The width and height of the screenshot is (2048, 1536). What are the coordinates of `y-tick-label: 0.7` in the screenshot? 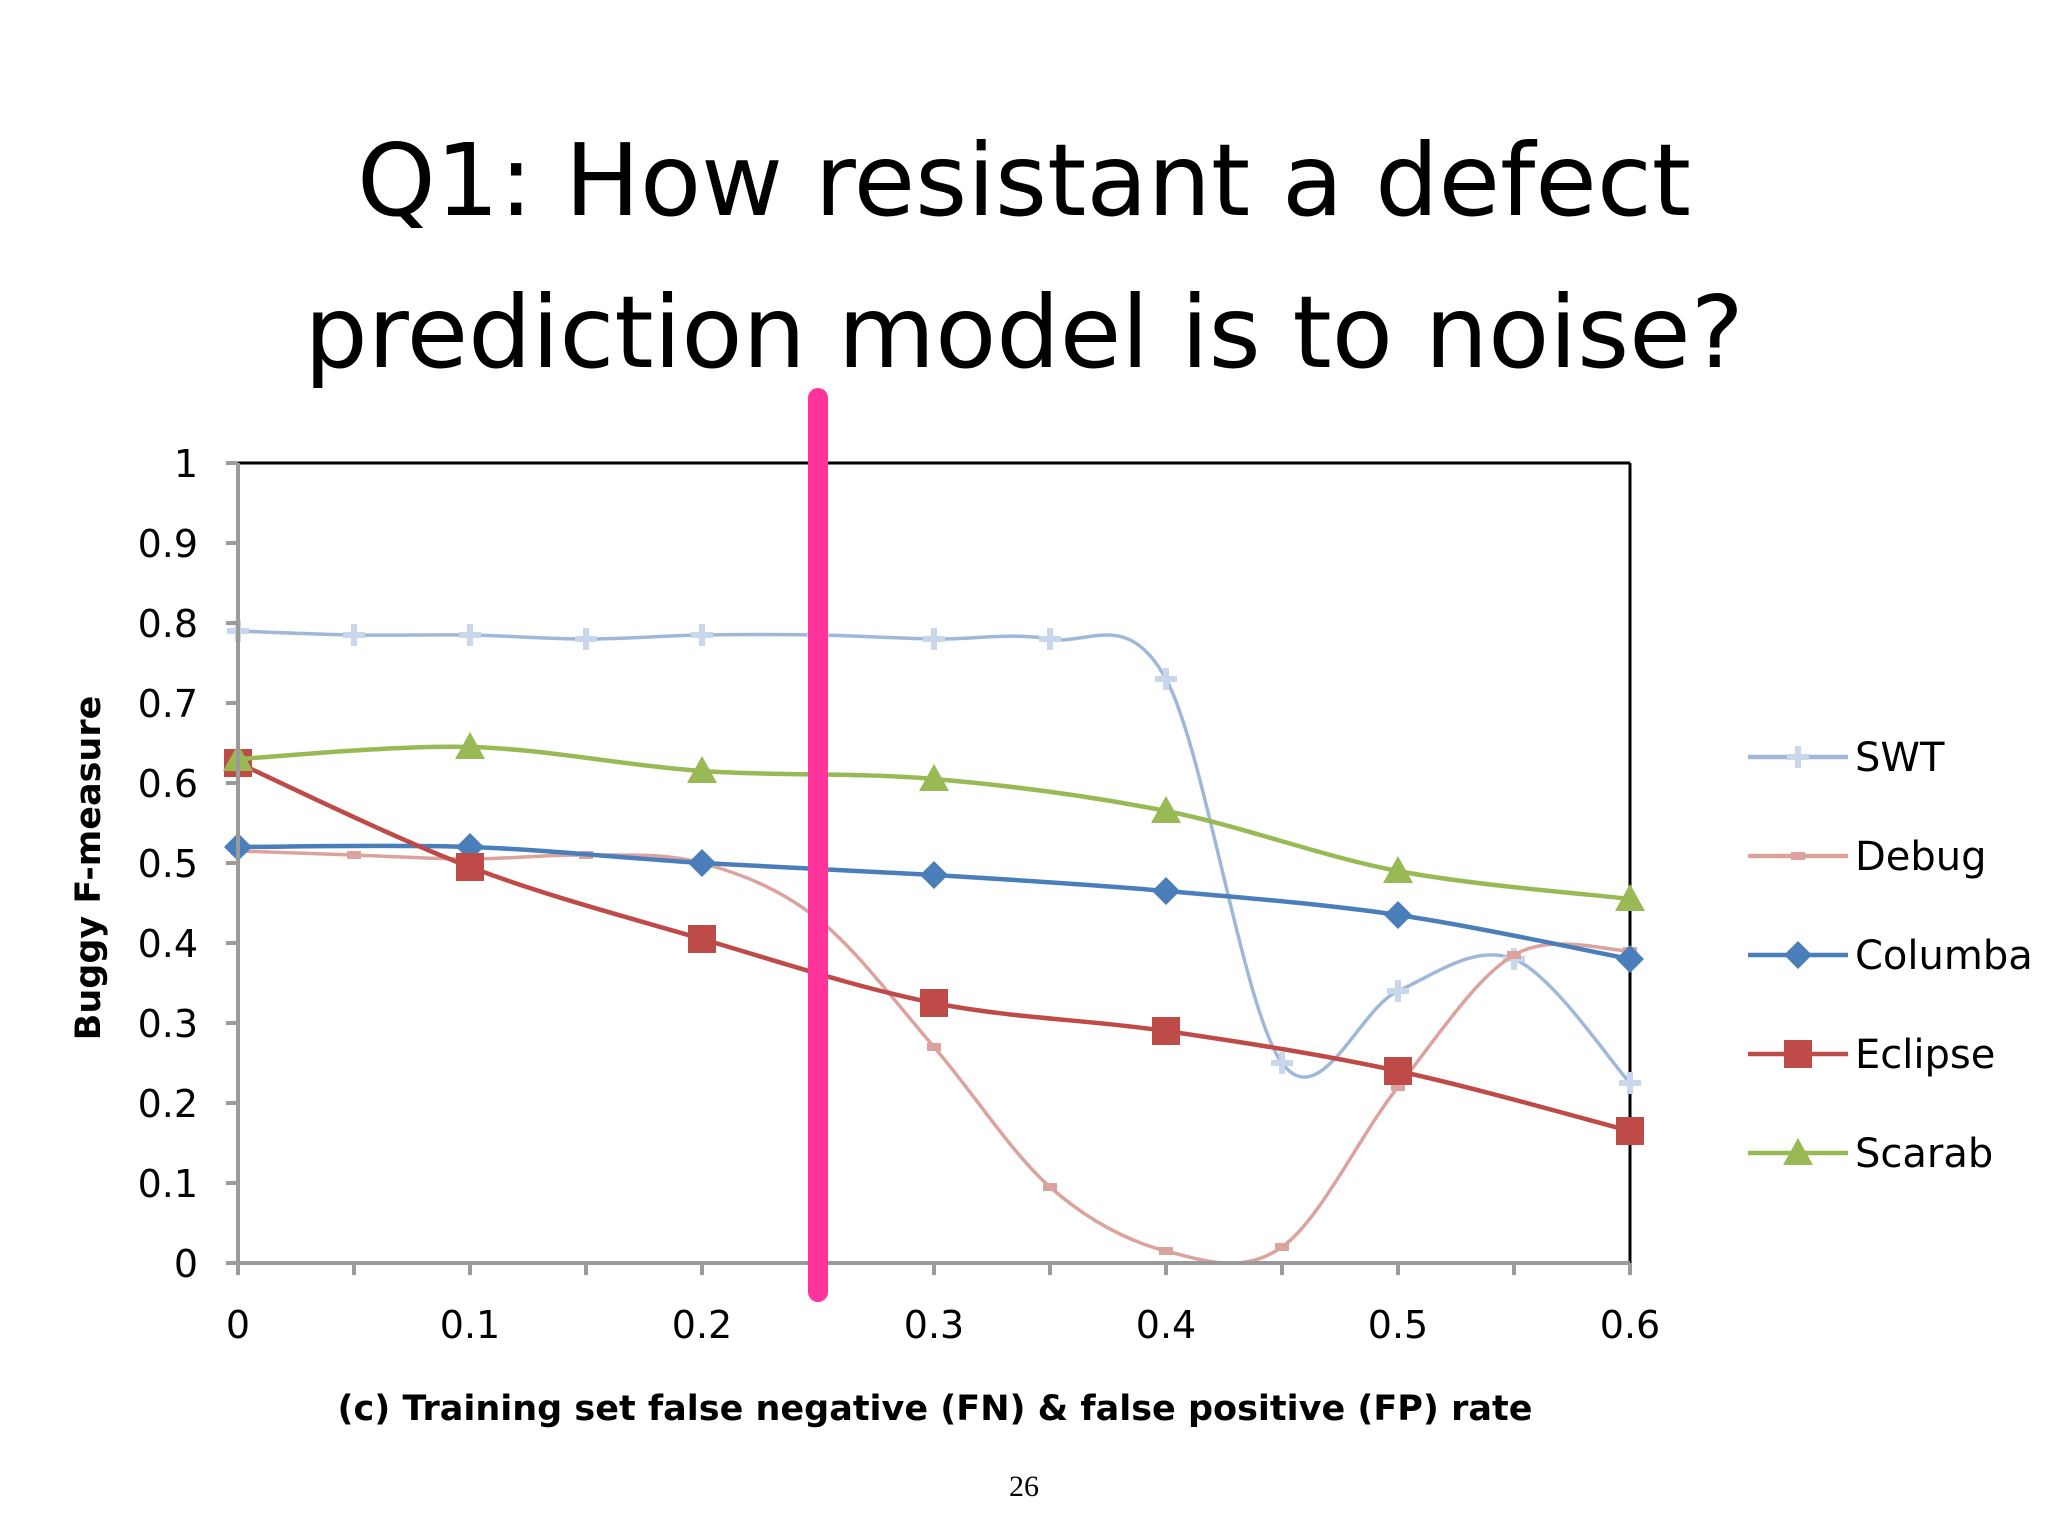 It's located at (168, 704).